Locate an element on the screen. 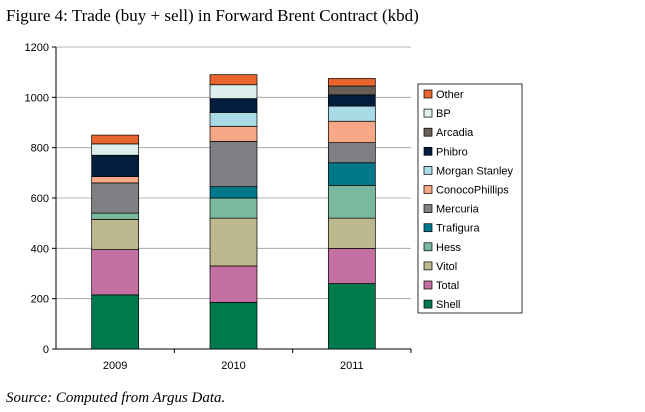 The width and height of the screenshot is (645, 412). legend-box is located at coordinates (470, 198).